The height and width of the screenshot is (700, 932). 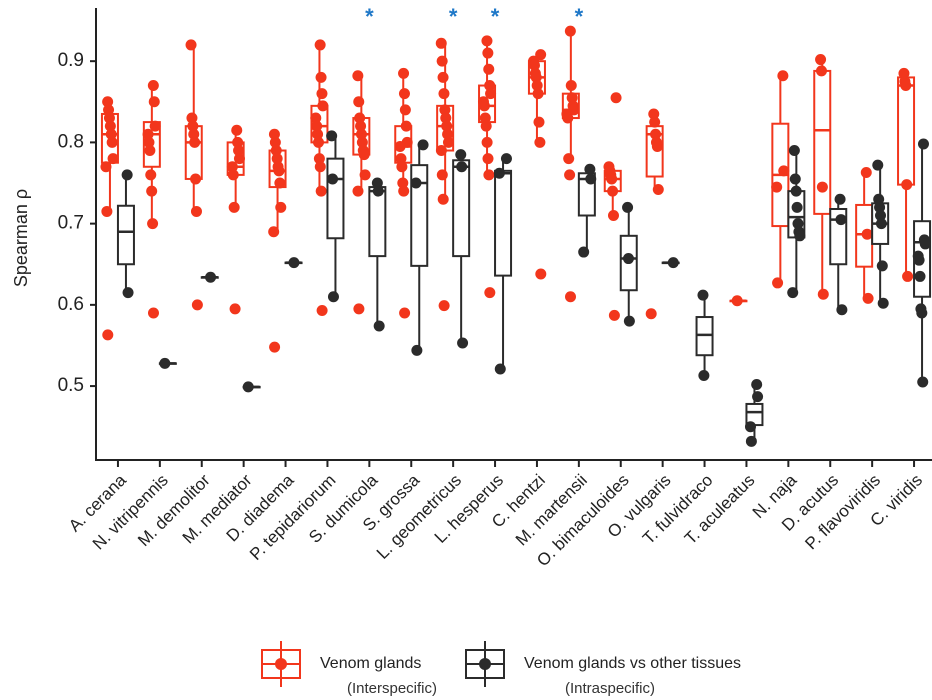 What do you see at coordinates (71, 60) in the screenshot?
I see `y-tick-label: 0.9` at bounding box center [71, 60].